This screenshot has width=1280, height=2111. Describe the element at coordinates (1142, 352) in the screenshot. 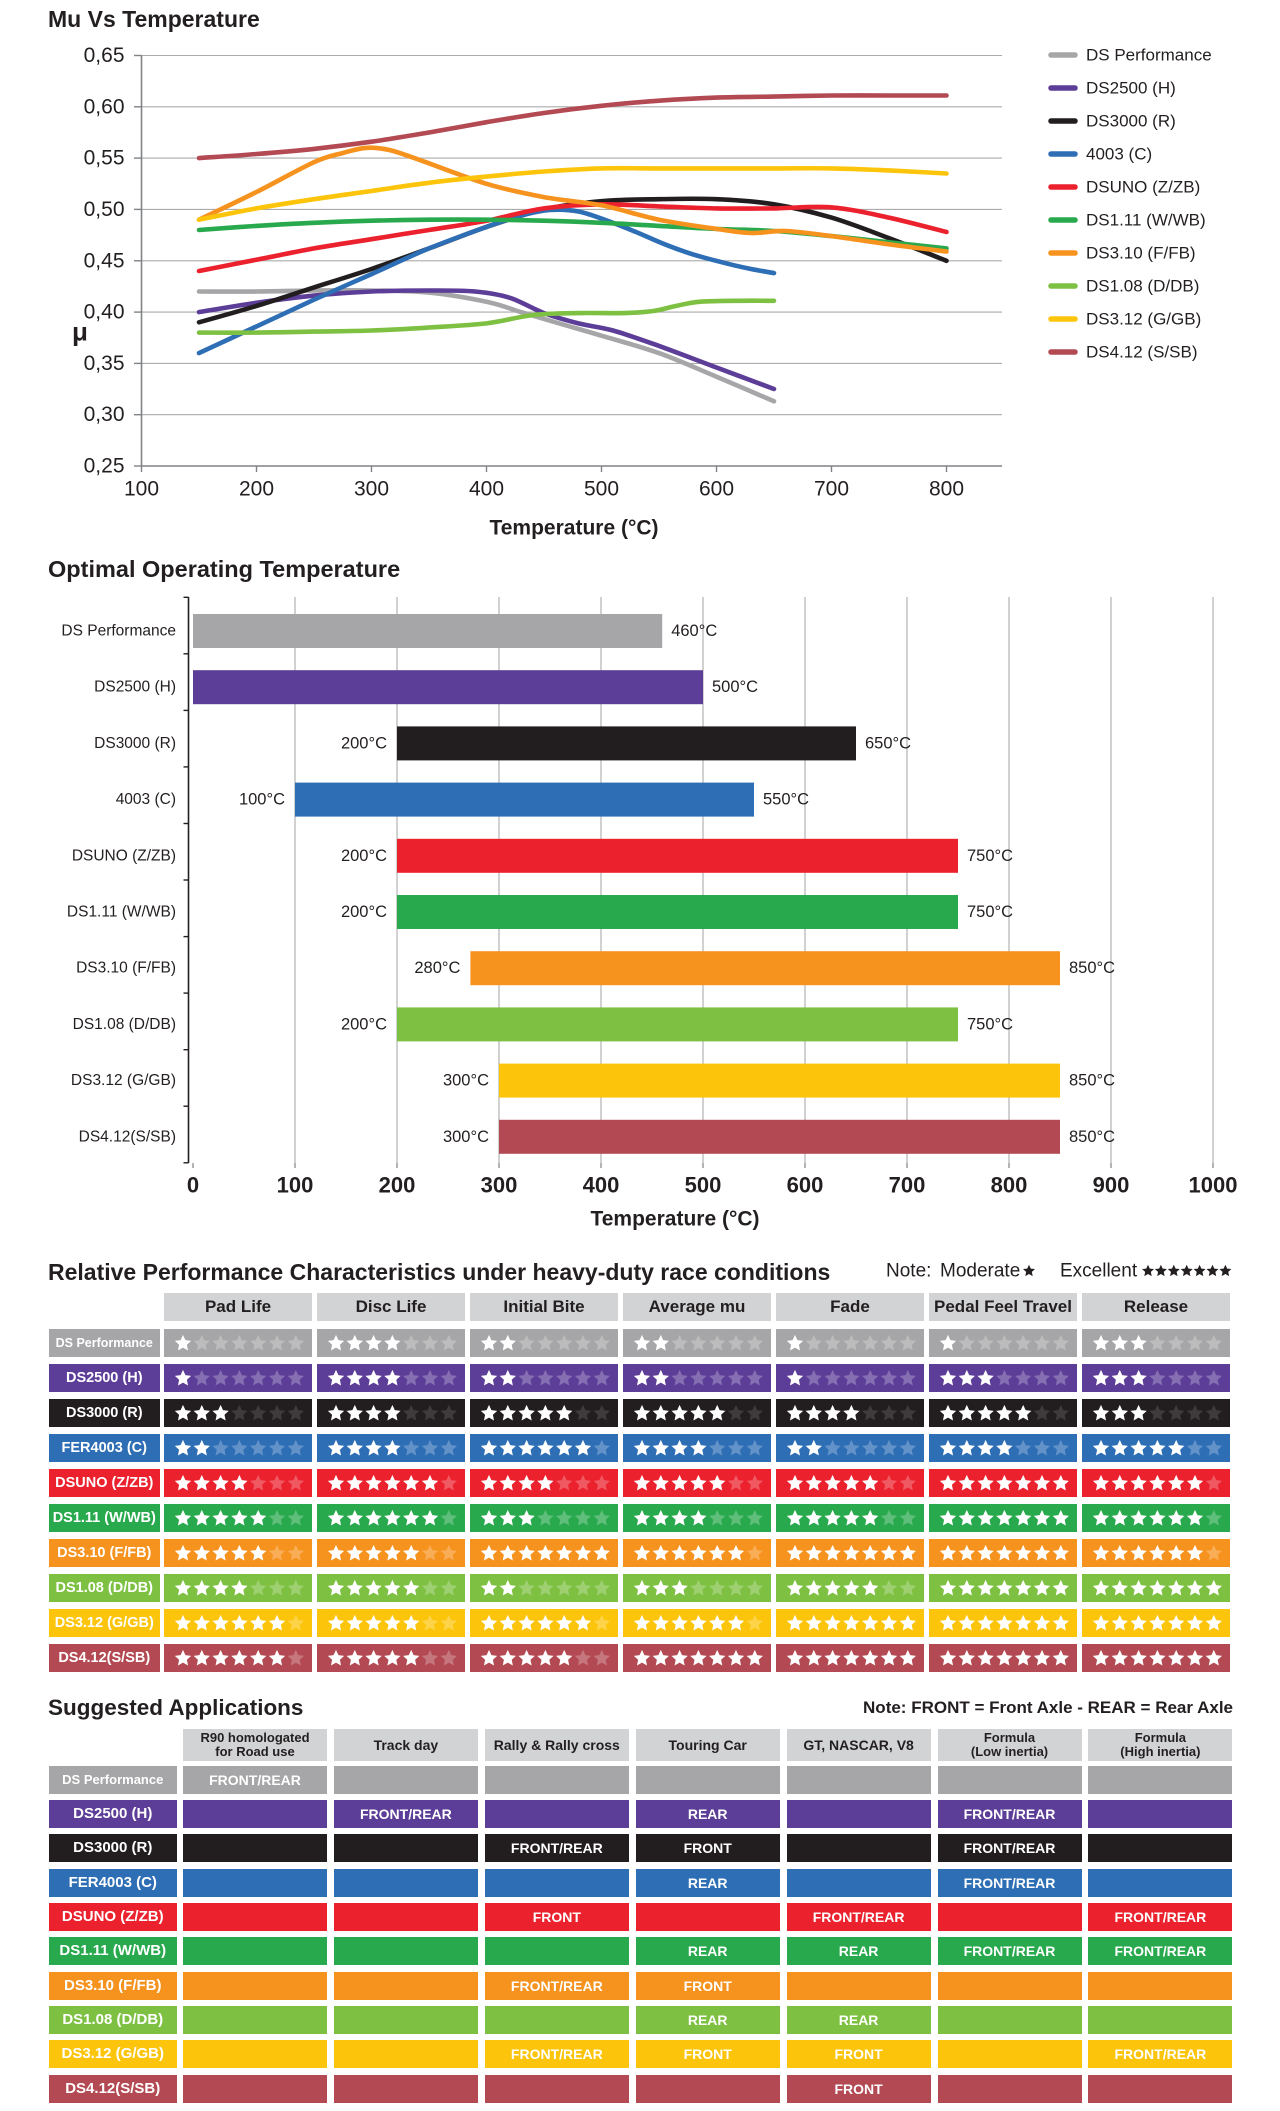

I see `svg-text: DS4.12 (S/SB)` at that location.